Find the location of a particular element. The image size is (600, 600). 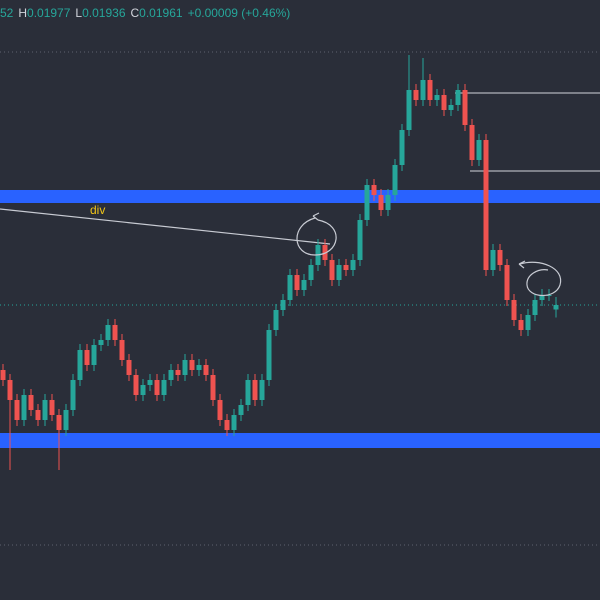

annotation: div is located at coordinates (97, 210).